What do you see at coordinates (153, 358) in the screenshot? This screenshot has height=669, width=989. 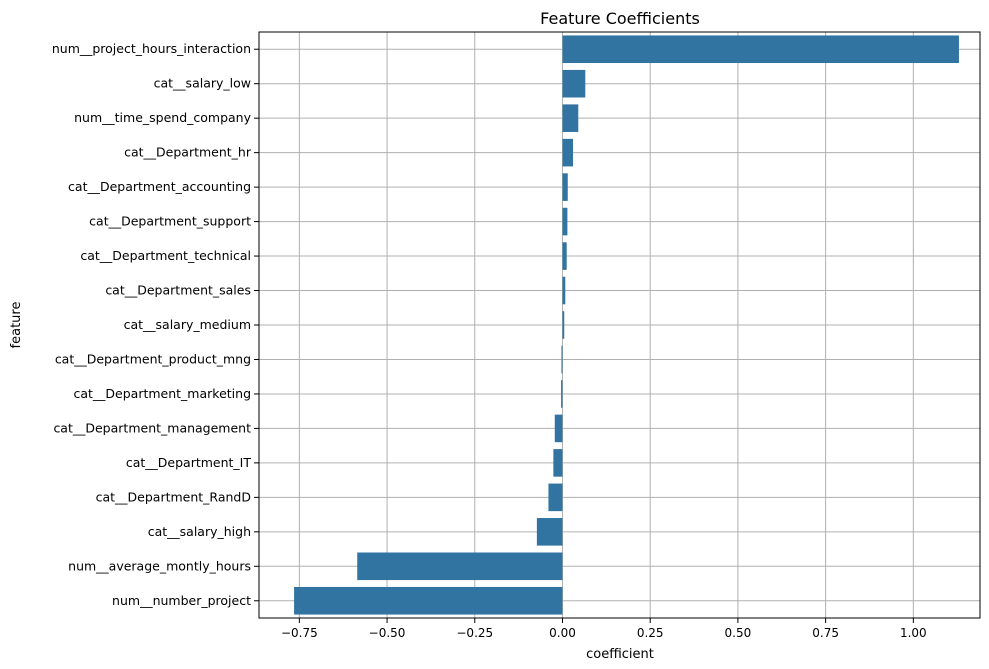 I see `y-tick-label: cat__Department_product_mng` at bounding box center [153, 358].